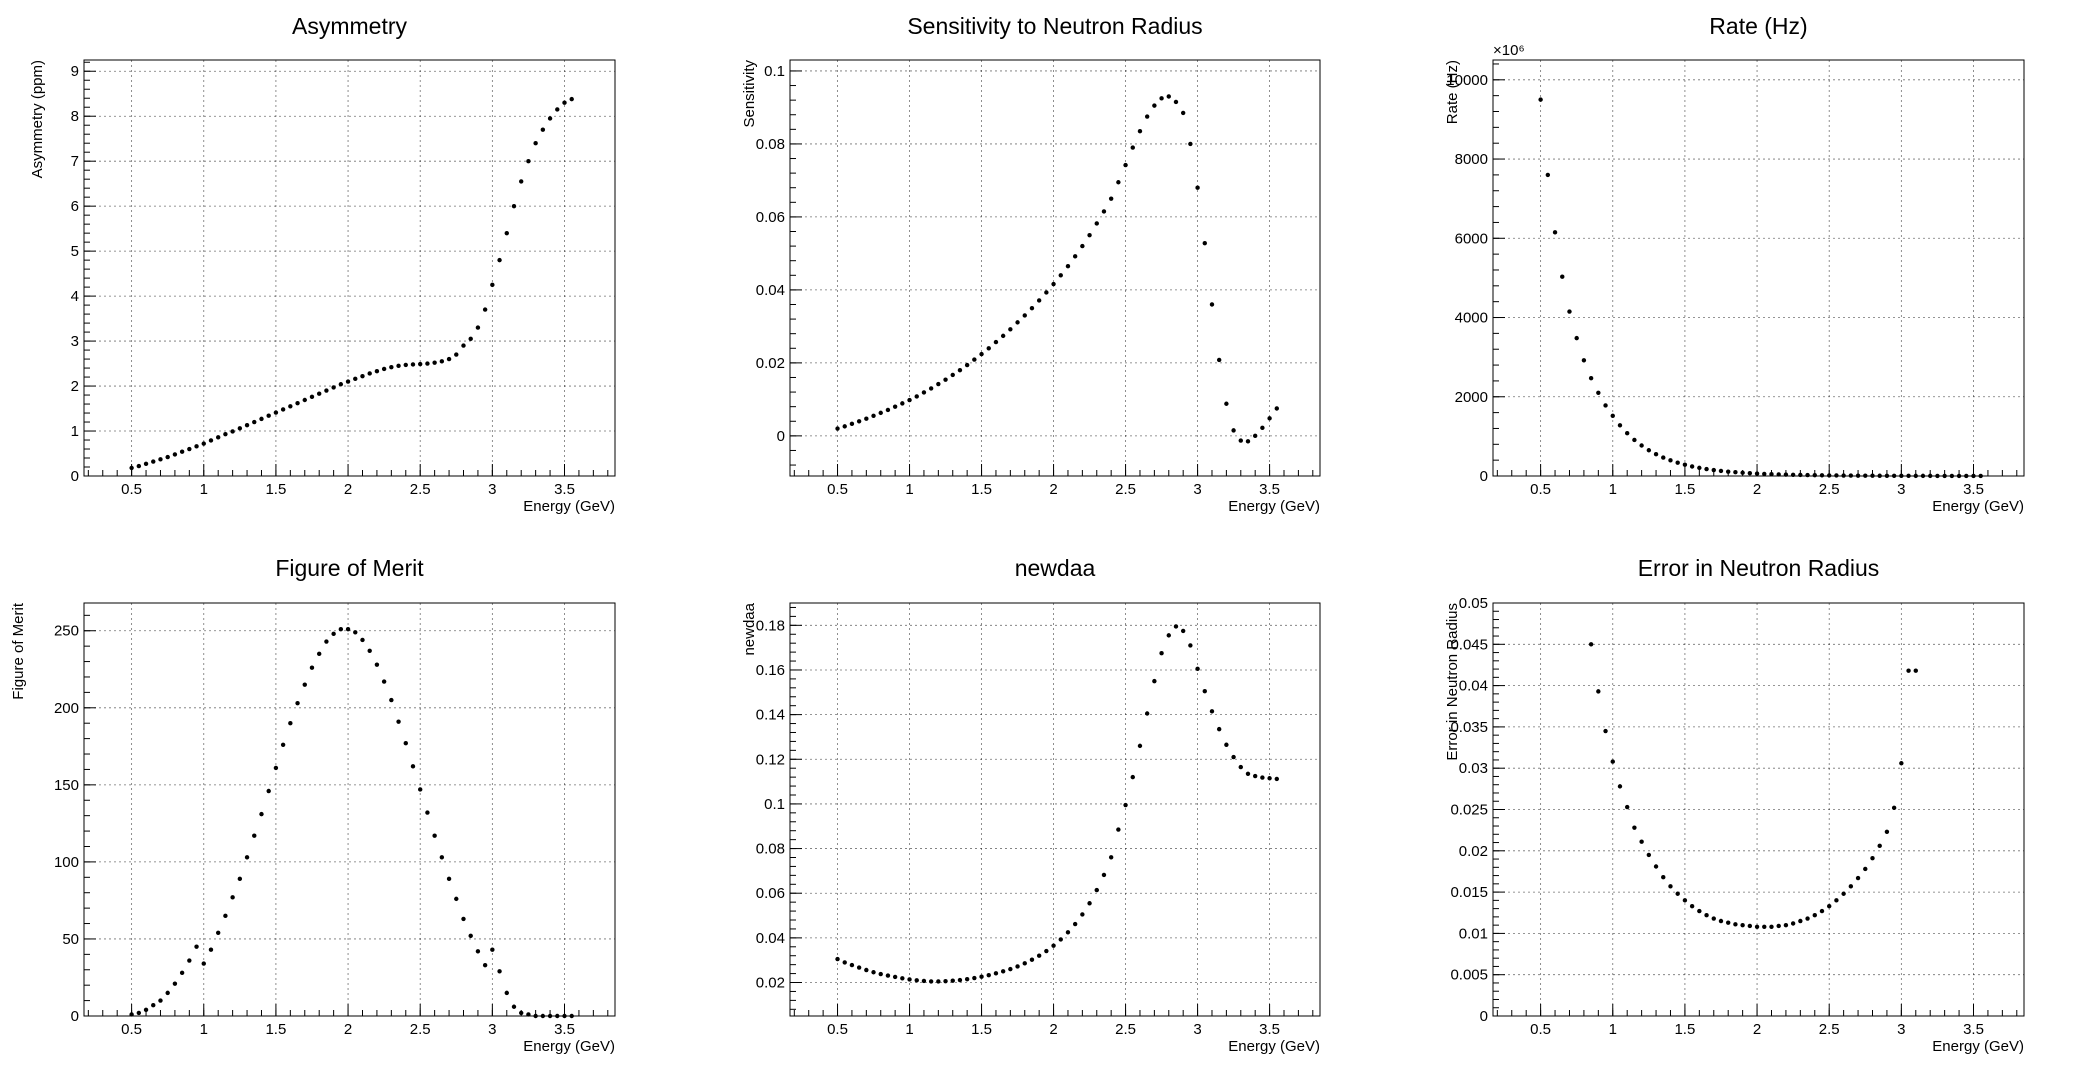  I want to click on y-axis-label: Error in Neutron Radius, so click(1452, 682).